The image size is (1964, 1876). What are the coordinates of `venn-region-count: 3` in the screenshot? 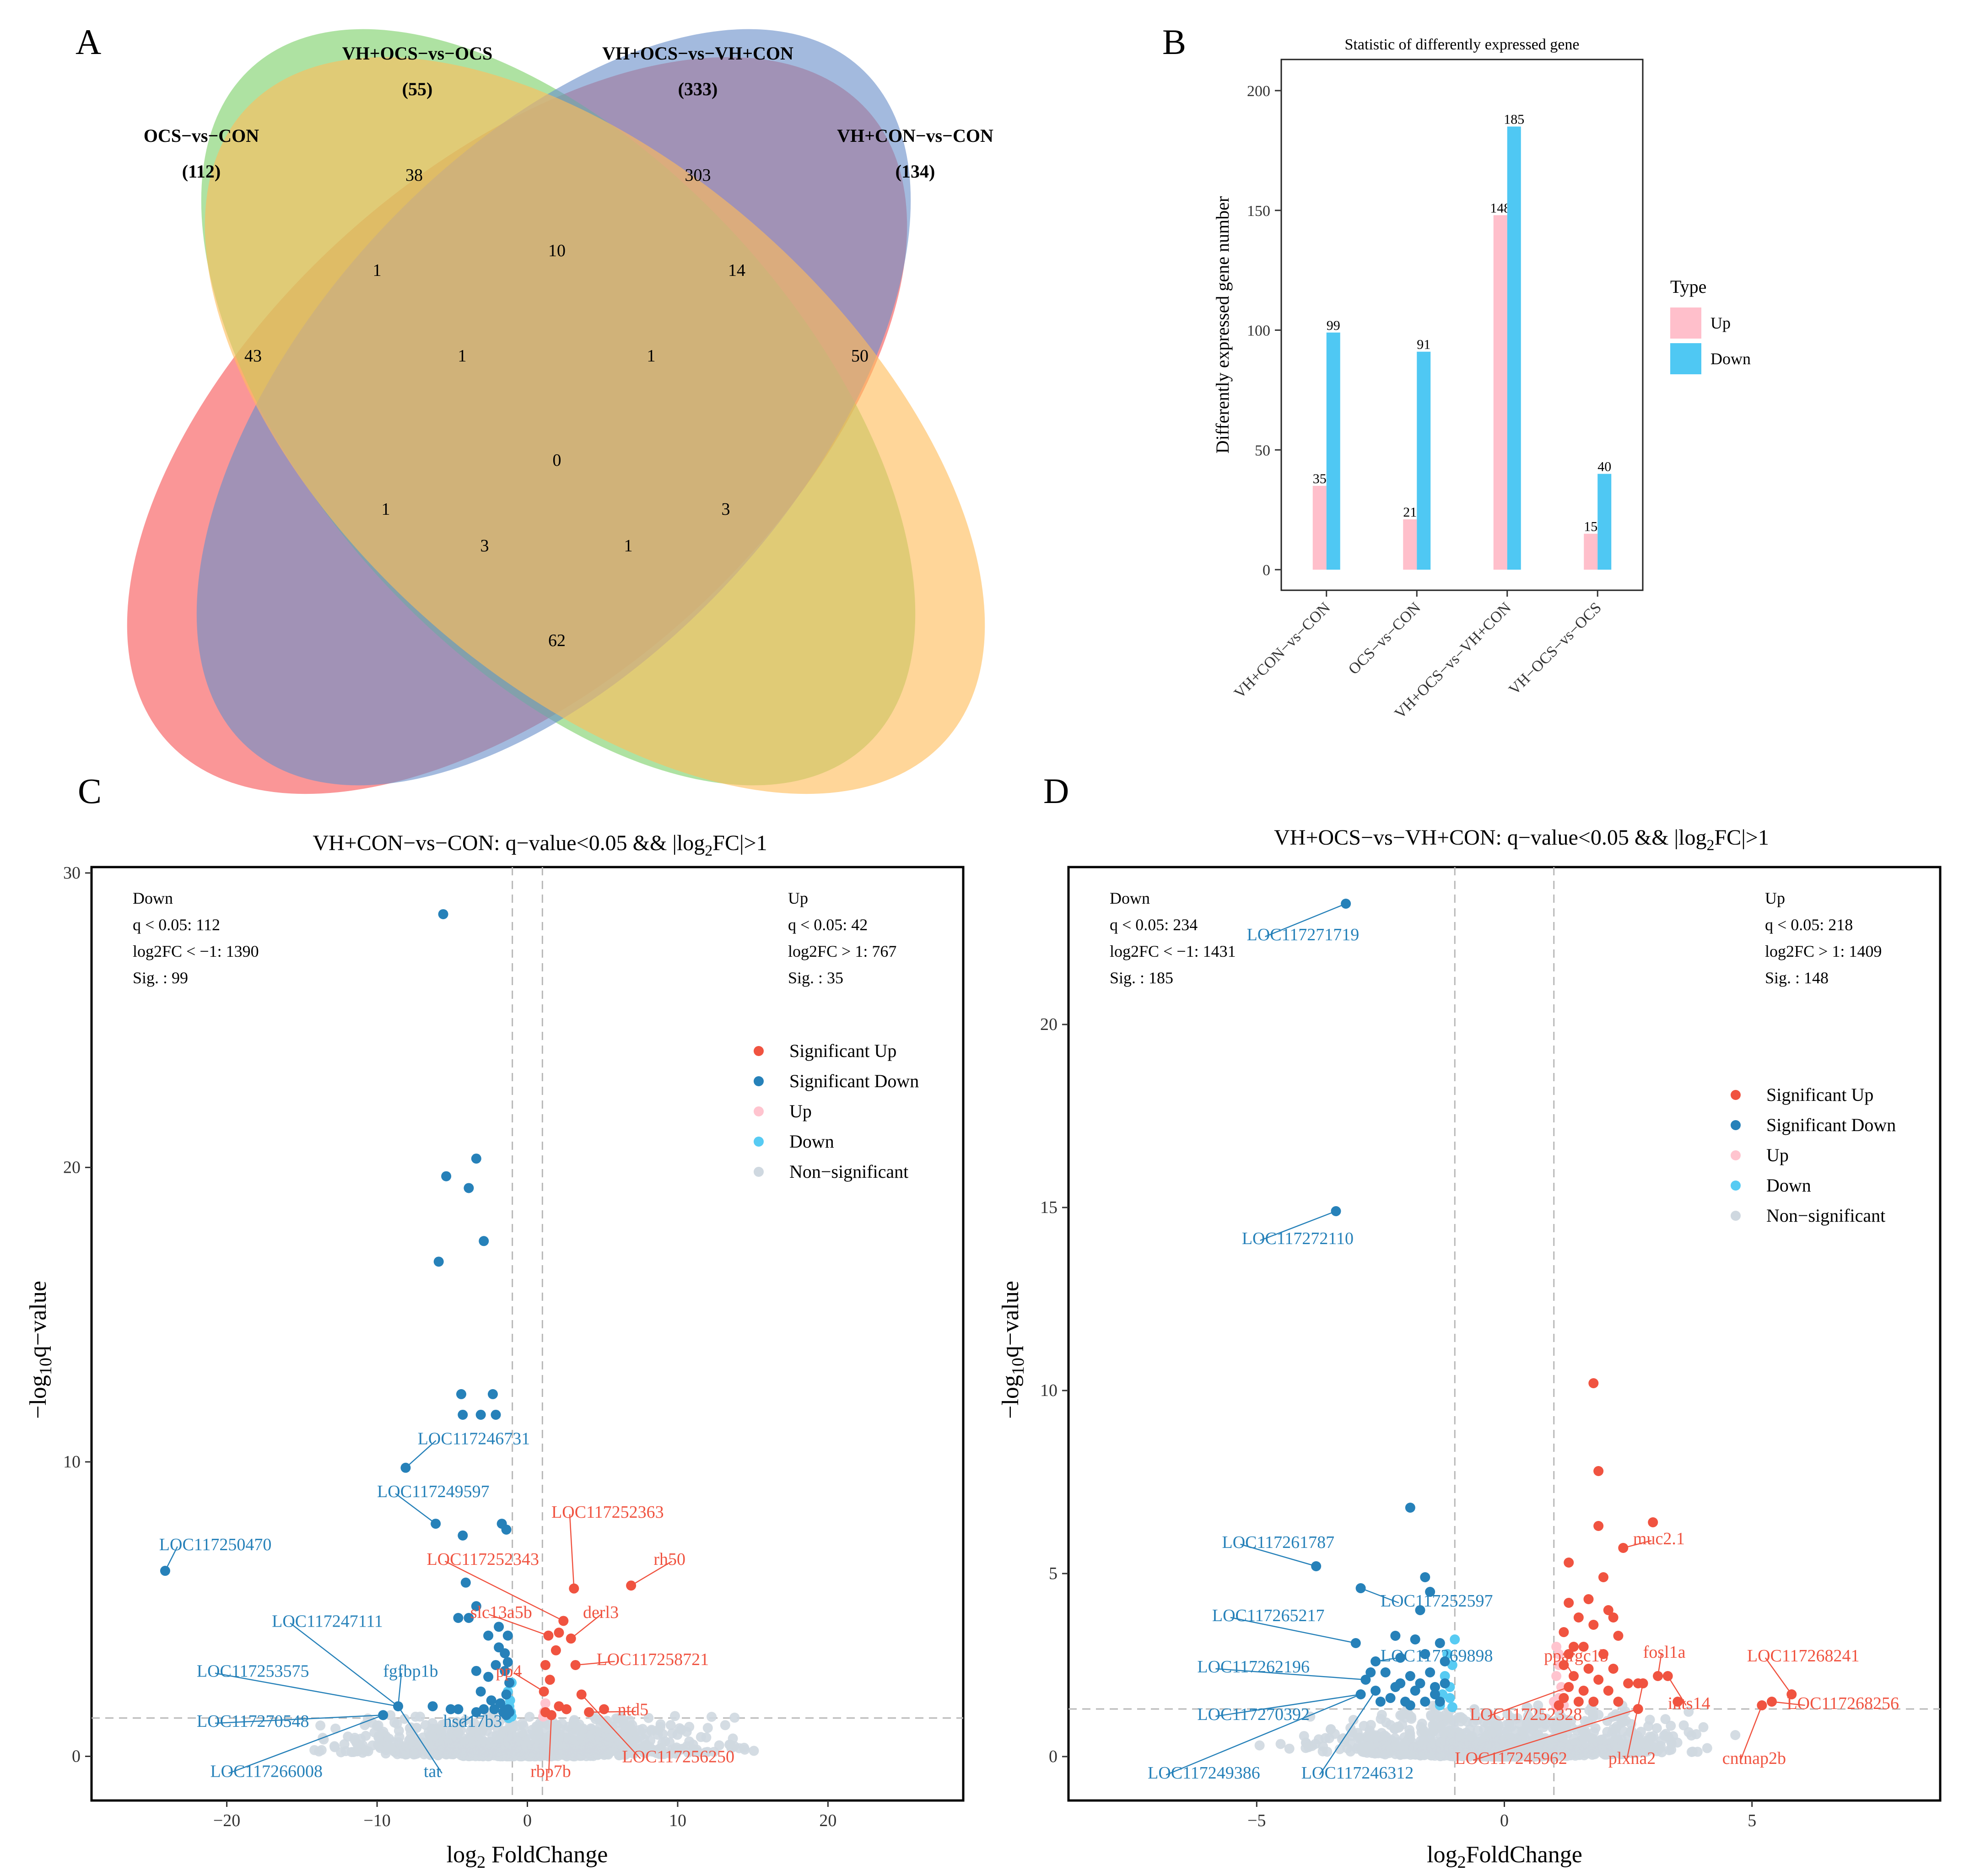 It's located at (726, 510).